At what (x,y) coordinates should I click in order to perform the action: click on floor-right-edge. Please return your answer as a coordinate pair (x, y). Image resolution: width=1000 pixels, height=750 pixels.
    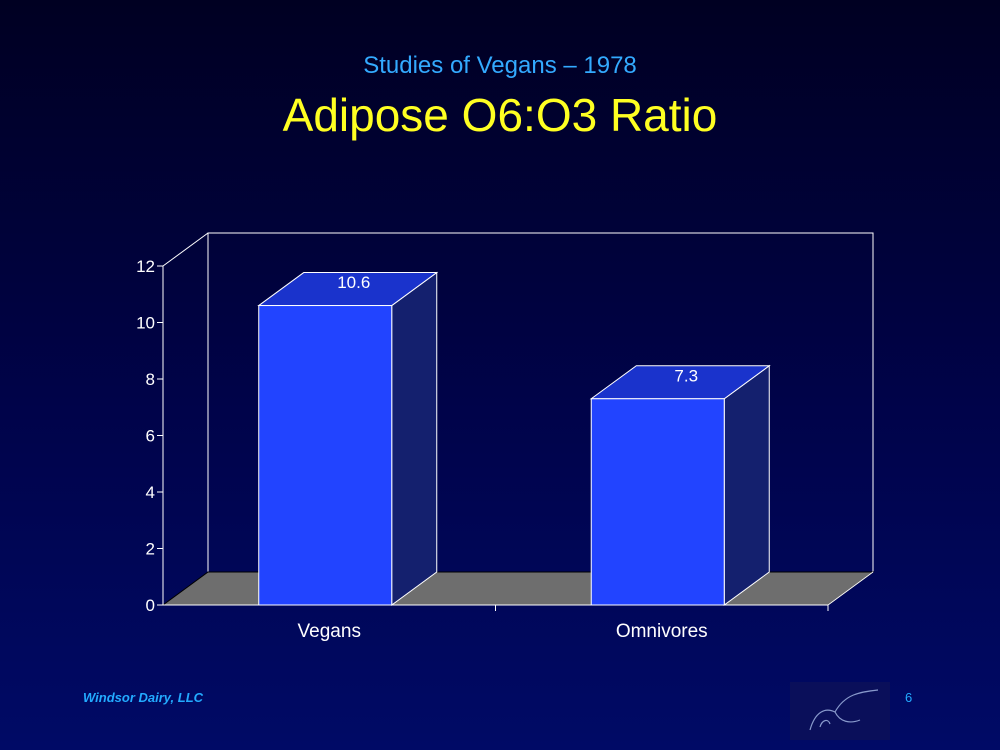
    Looking at the image, I should click on (850, 588).